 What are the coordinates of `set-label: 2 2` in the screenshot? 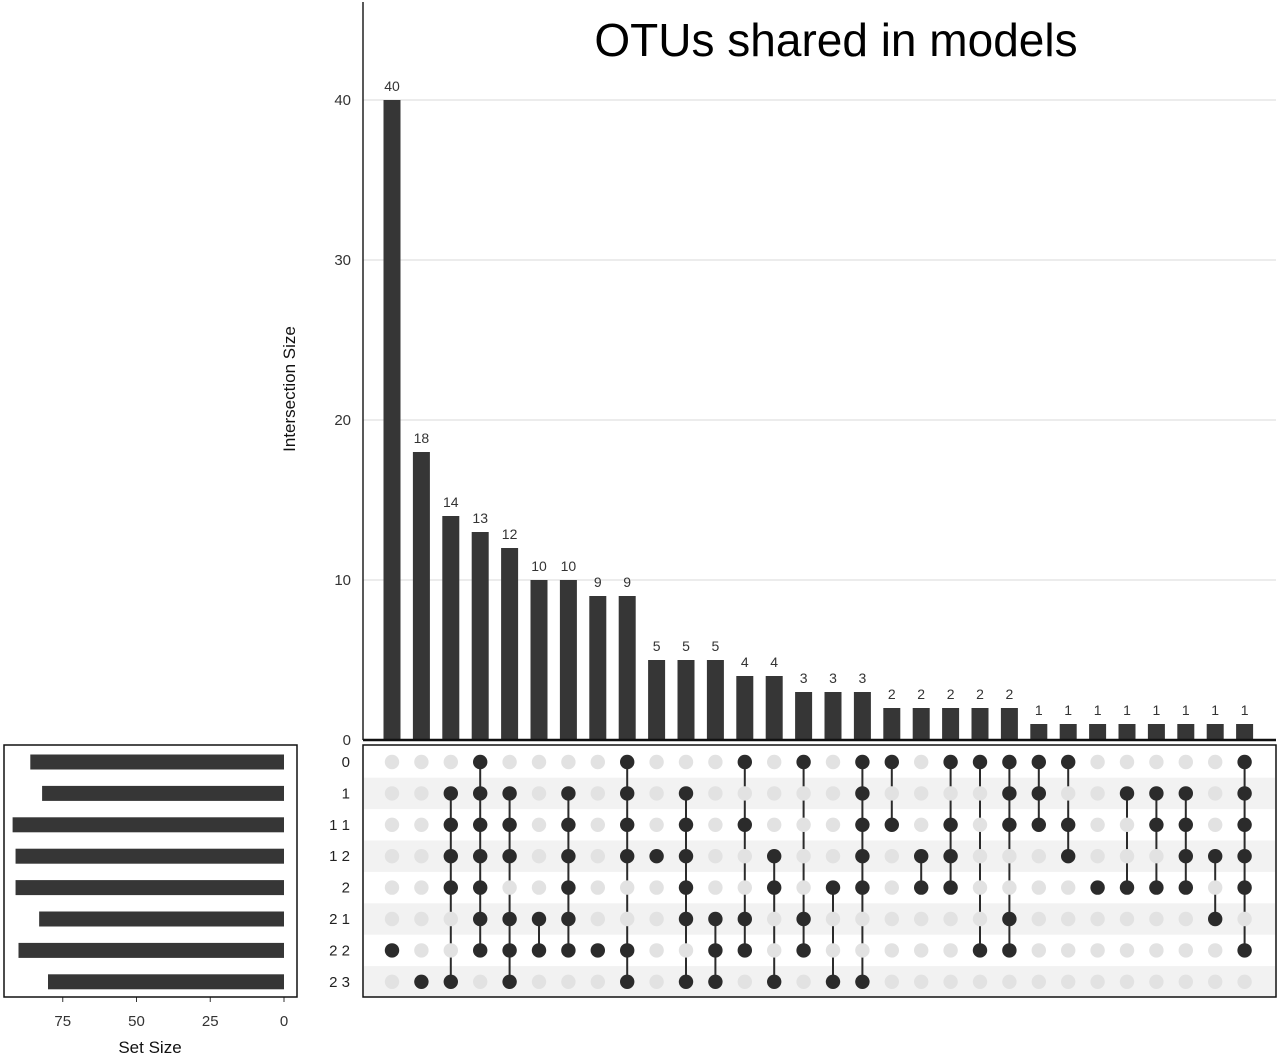 It's located at (339, 950).